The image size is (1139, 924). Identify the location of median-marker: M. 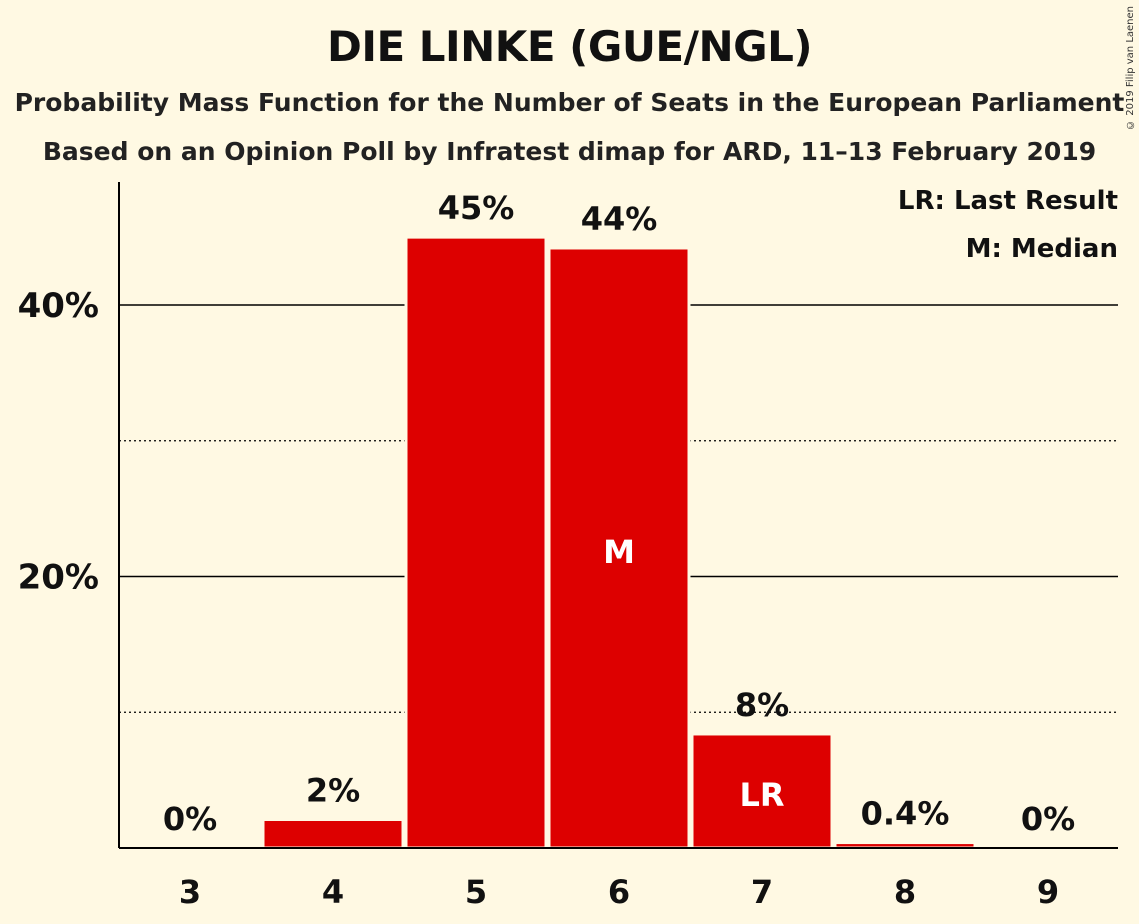
(619, 552).